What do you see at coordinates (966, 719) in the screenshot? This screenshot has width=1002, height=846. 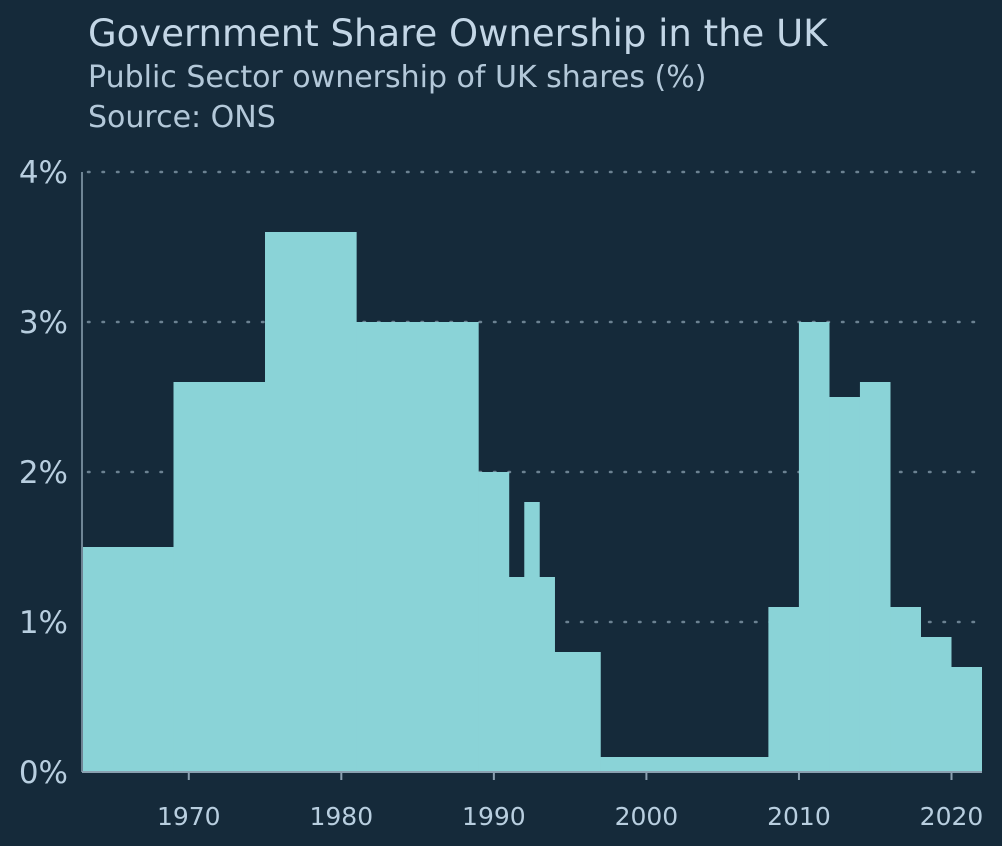 I see `step-2020` at bounding box center [966, 719].